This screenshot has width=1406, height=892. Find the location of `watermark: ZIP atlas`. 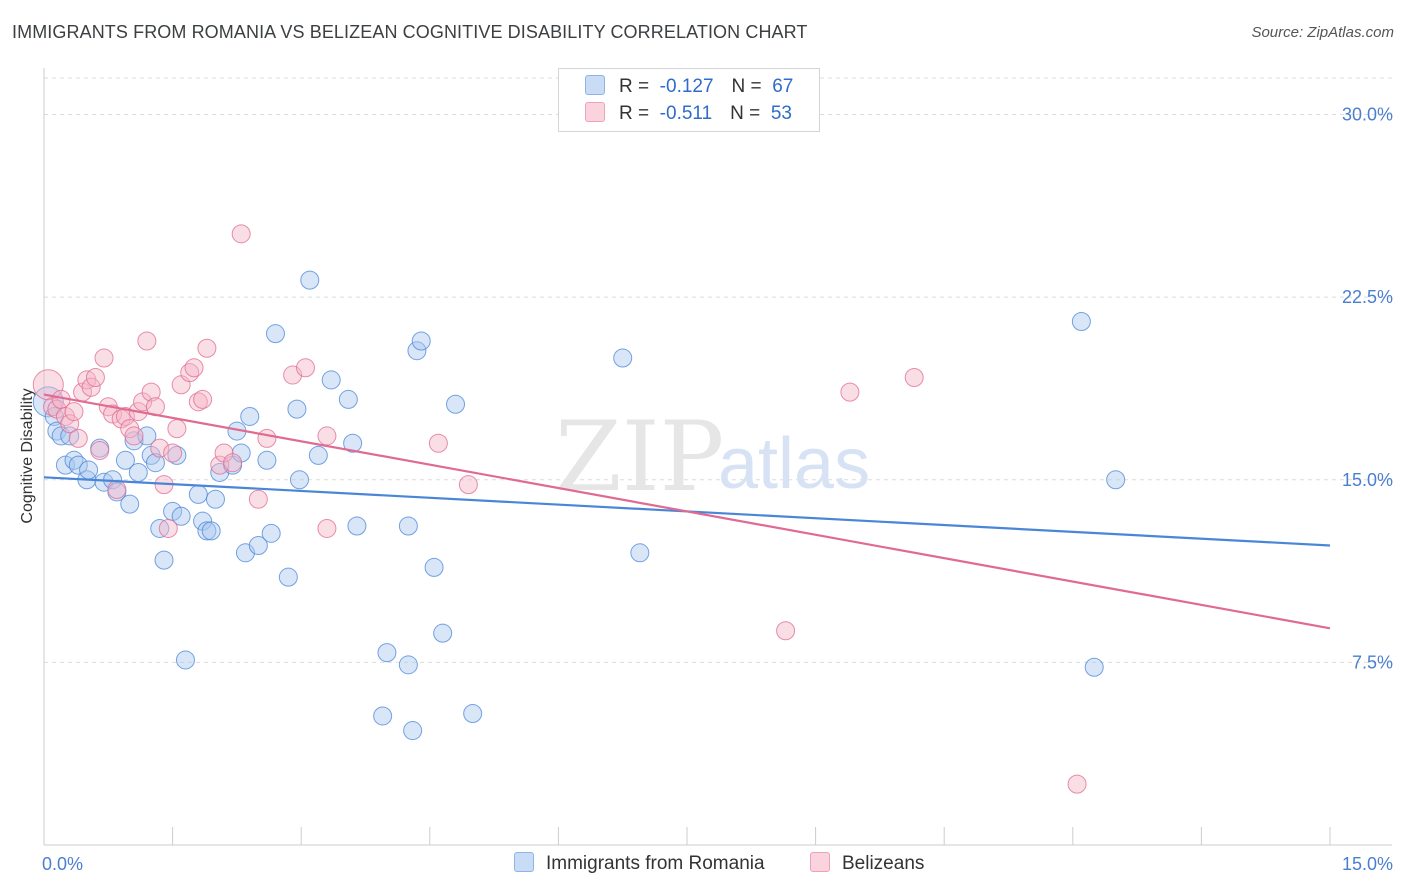

watermark: ZIP atlas is located at coordinates (712, 457).